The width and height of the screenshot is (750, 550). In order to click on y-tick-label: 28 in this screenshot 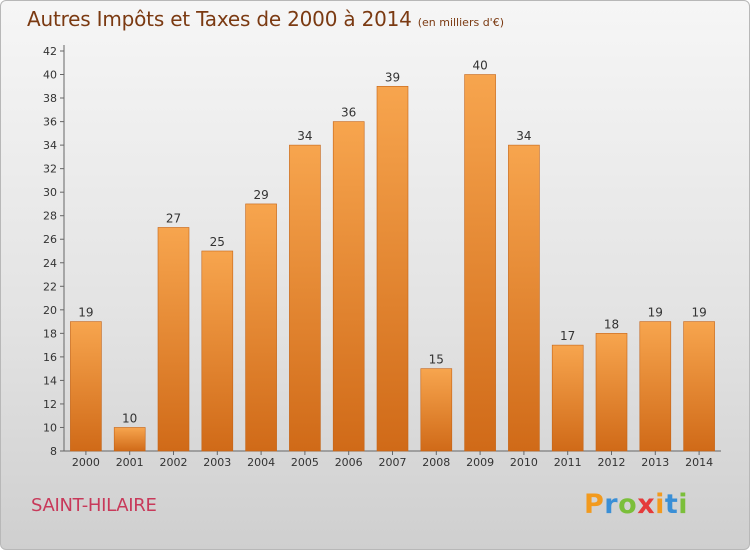, I will do `click(50, 216)`.